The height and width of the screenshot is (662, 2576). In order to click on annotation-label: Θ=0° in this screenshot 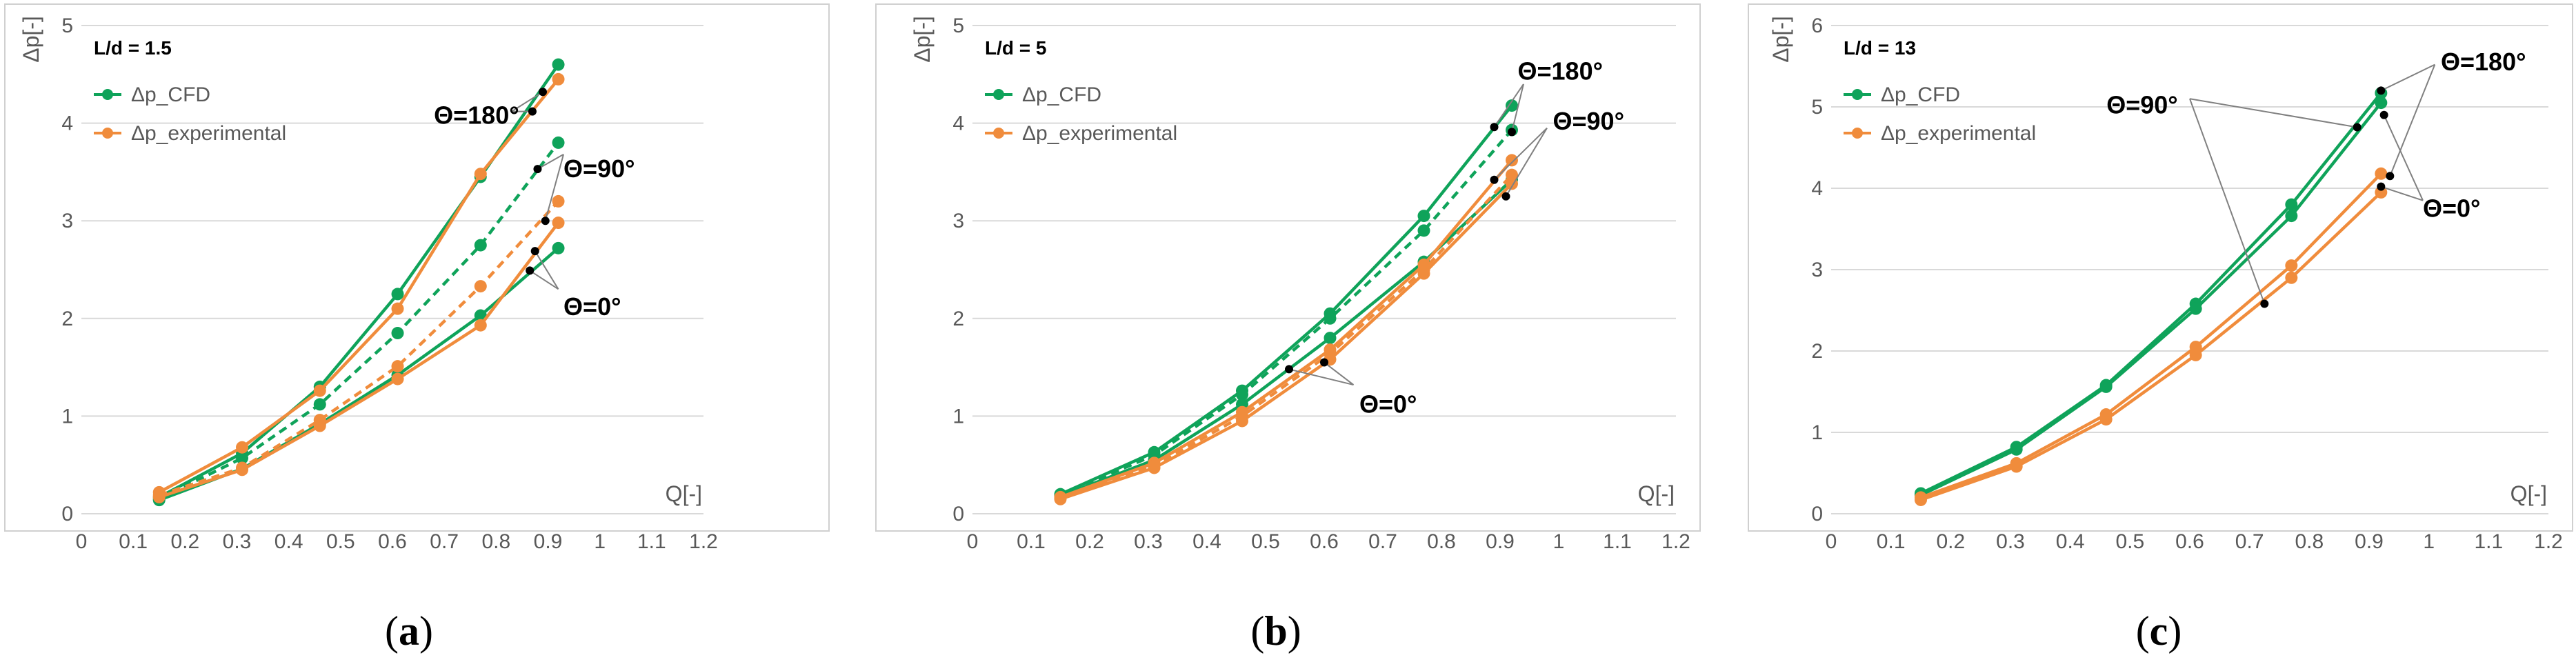, I will do `click(1388, 404)`.